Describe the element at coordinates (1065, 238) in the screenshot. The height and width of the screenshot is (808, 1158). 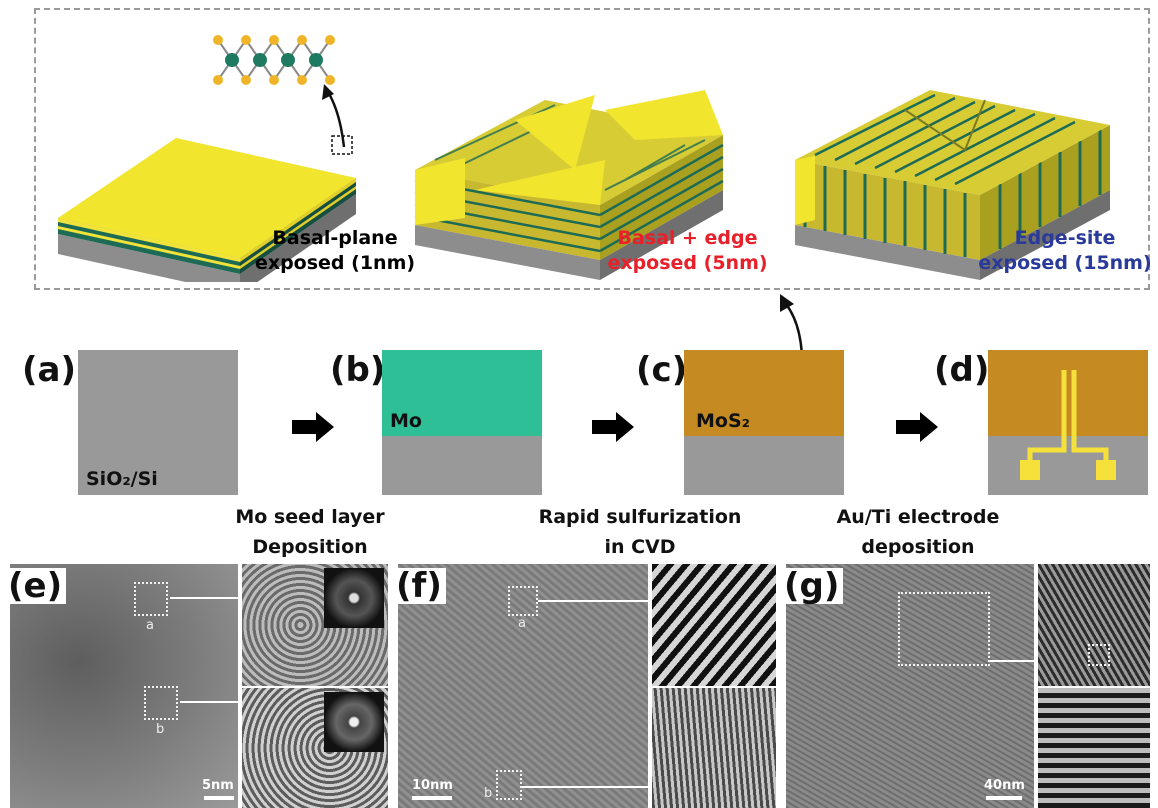
I see `label-line1: Edge-site` at that location.